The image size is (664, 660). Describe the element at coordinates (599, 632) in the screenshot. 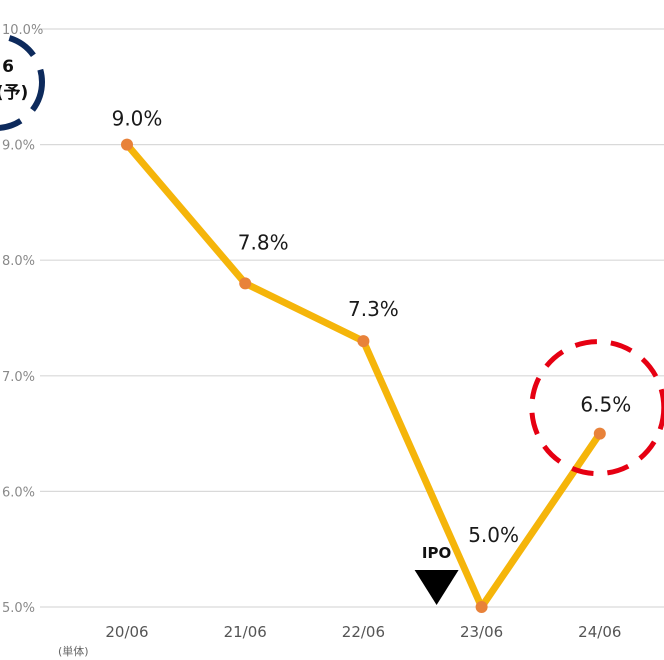

I see `x-tick-label: 24/06` at that location.